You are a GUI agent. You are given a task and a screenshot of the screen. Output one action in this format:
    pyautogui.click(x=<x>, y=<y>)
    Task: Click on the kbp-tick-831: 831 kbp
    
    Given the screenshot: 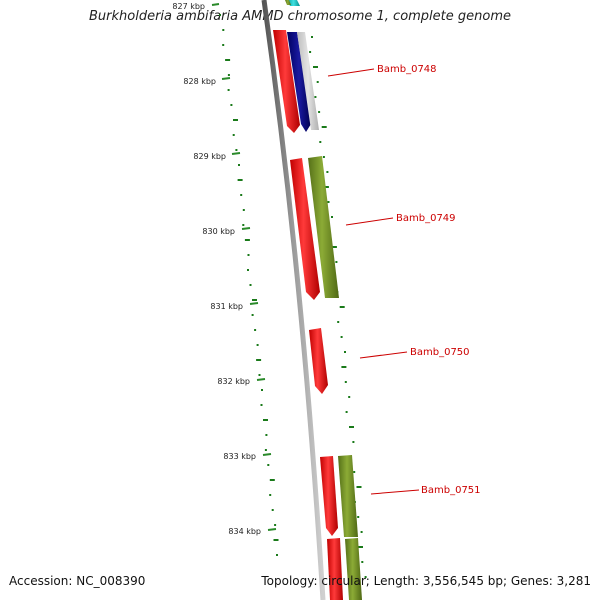 What is the action you would take?
    pyautogui.click(x=234, y=306)
    